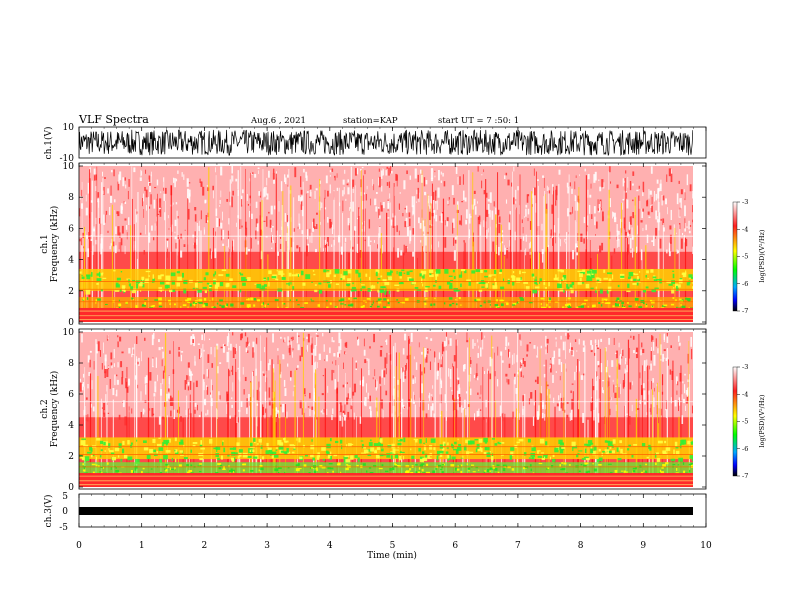 The height and width of the screenshot is (612, 792). What do you see at coordinates (45, 408) in the screenshot?
I see `ch2-spec-ylabel-line1: ch.2` at bounding box center [45, 408].